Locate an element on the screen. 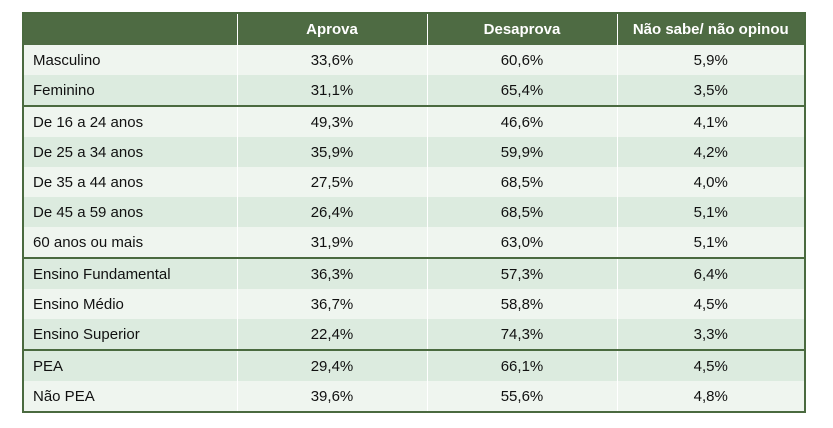 The width and height of the screenshot is (833, 428). table-row: Não PEA 39,6% 55,6% 4,8% is located at coordinates (414, 396).